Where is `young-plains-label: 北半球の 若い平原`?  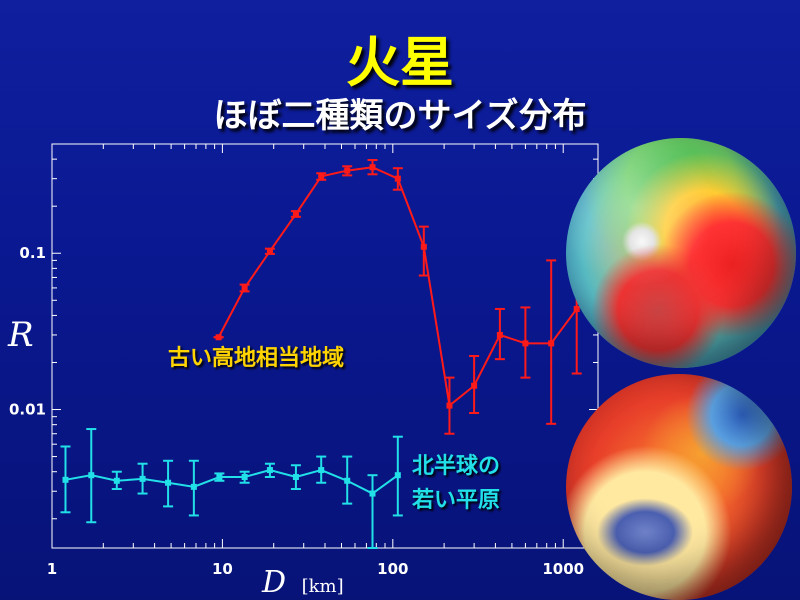 young-plains-label: 北半球の 若い平原 is located at coordinates (456, 484).